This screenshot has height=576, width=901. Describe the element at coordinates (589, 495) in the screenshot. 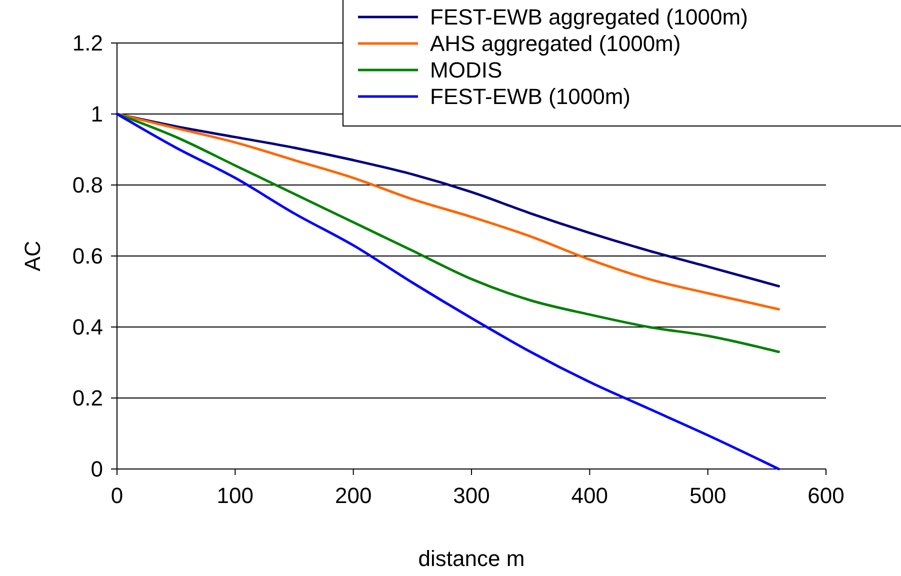

I see `x-tick-label: 400` at that location.